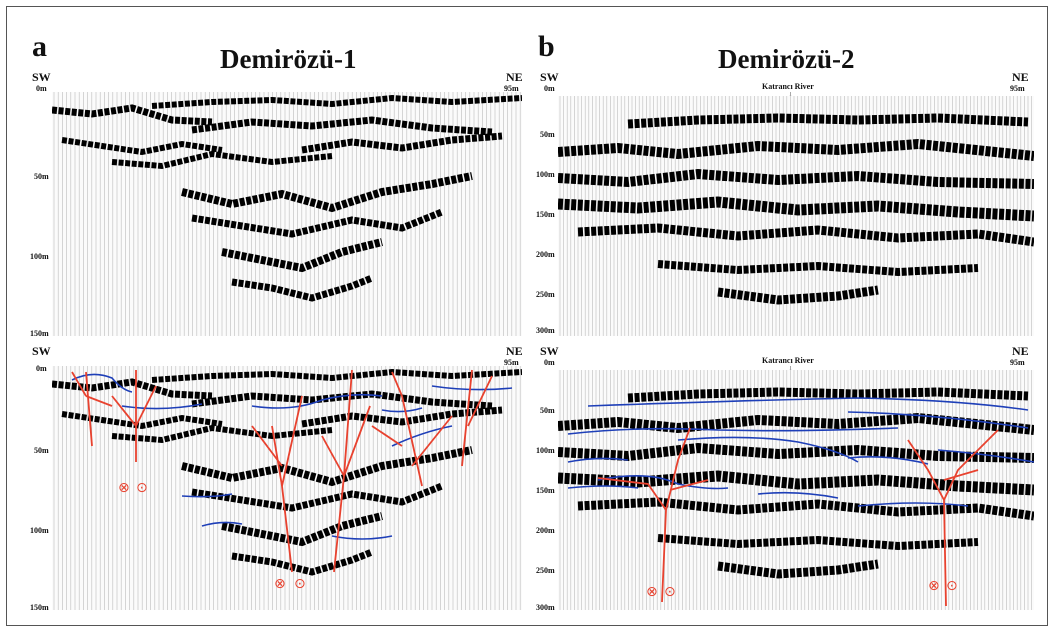 This screenshot has width=1056, height=634. What do you see at coordinates (41, 88) in the screenshot?
I see `a-top-start-label: 0m` at bounding box center [41, 88].